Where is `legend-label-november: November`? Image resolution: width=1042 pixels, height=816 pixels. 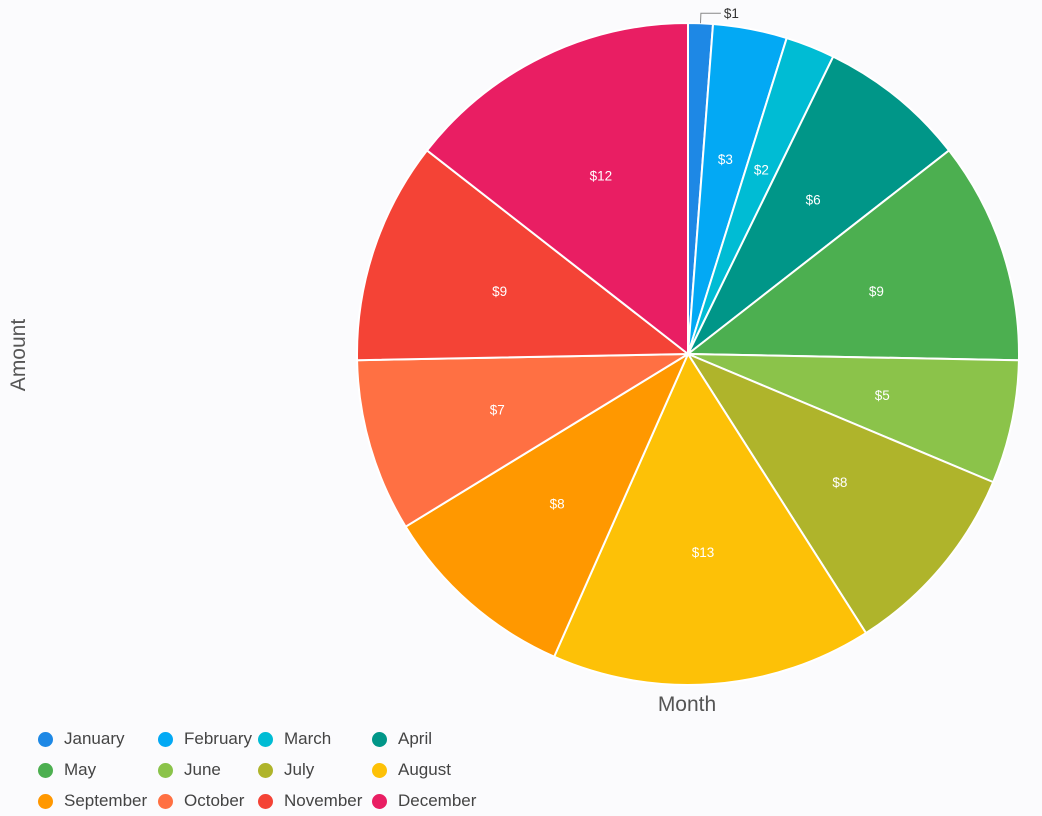
legend-label-november: November is located at coordinates (323, 800).